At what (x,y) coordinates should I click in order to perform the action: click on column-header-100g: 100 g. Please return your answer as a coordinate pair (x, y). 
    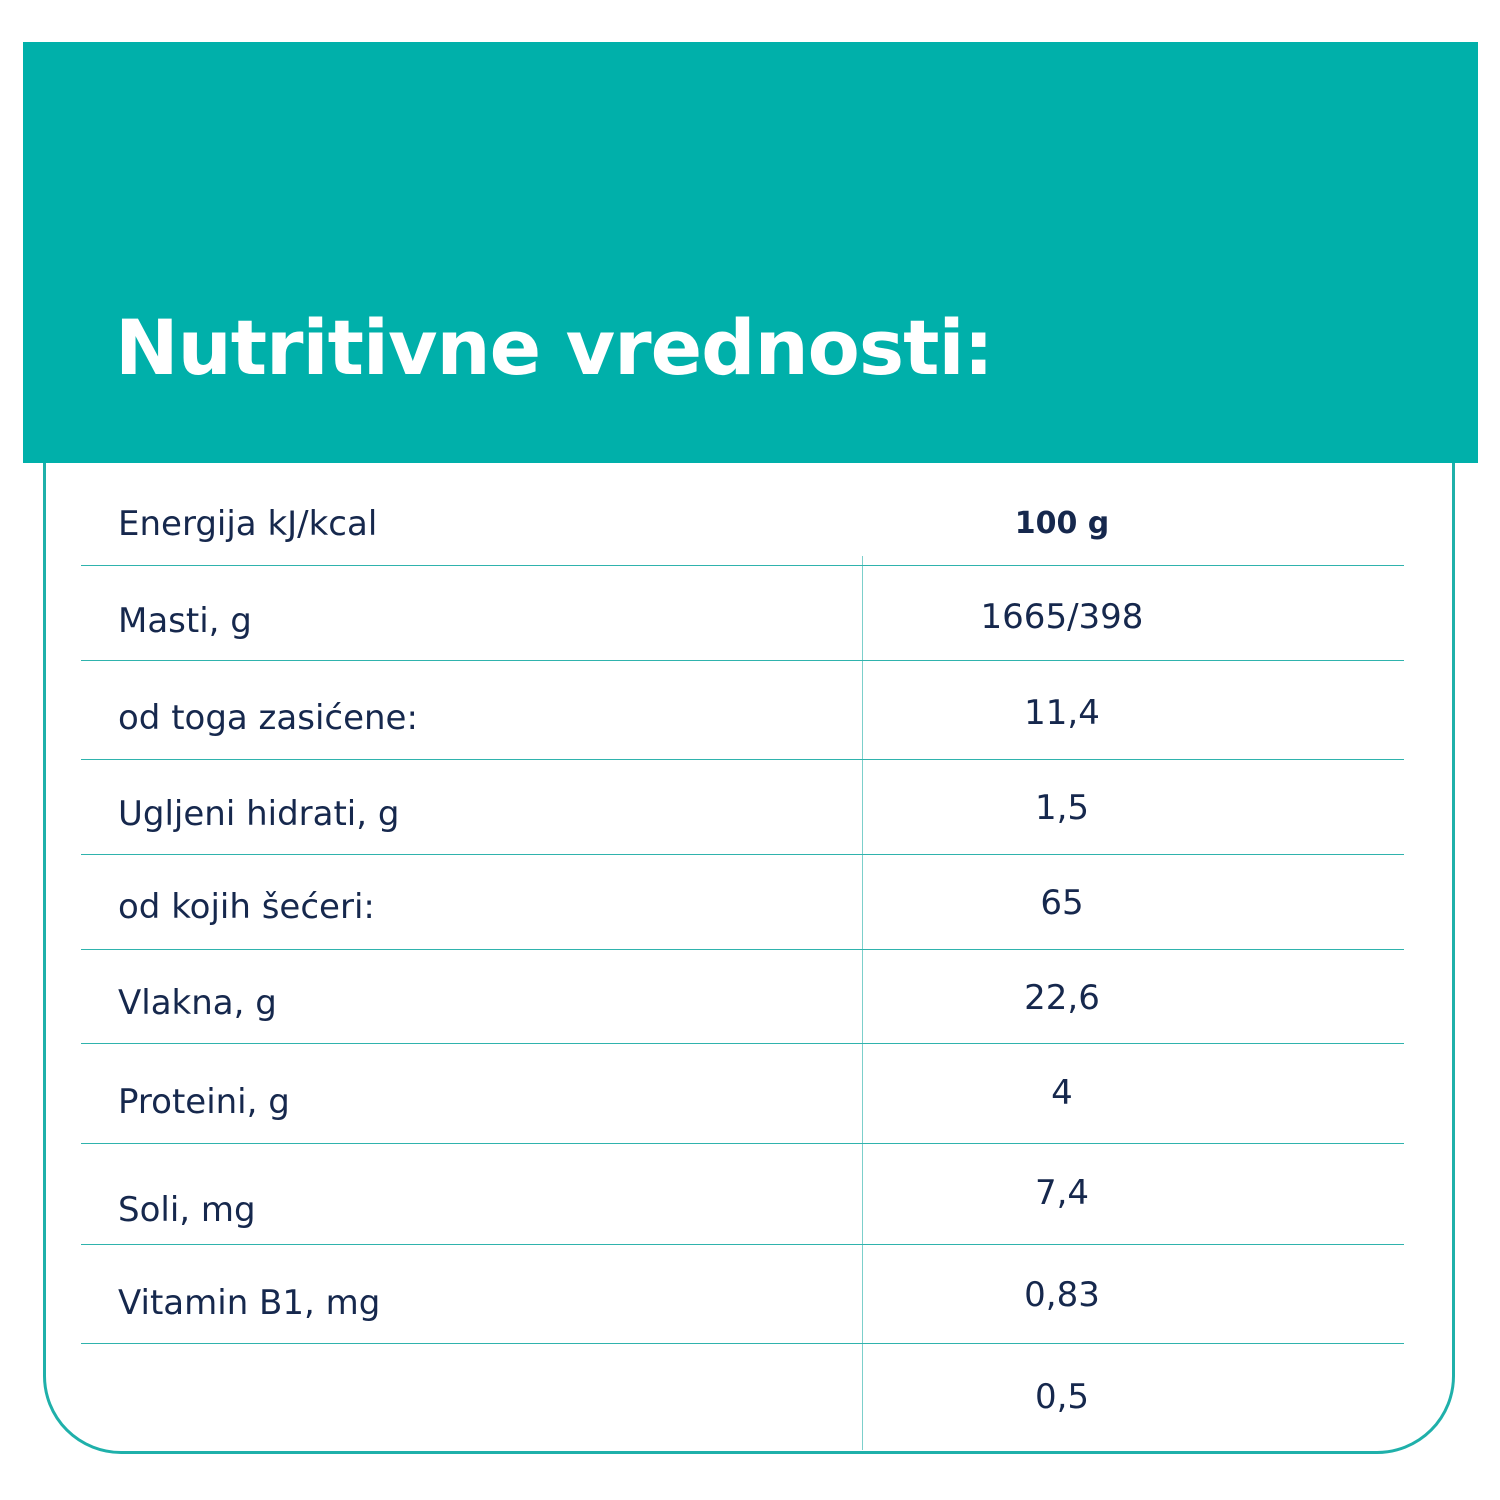
    Looking at the image, I should click on (1062, 523).